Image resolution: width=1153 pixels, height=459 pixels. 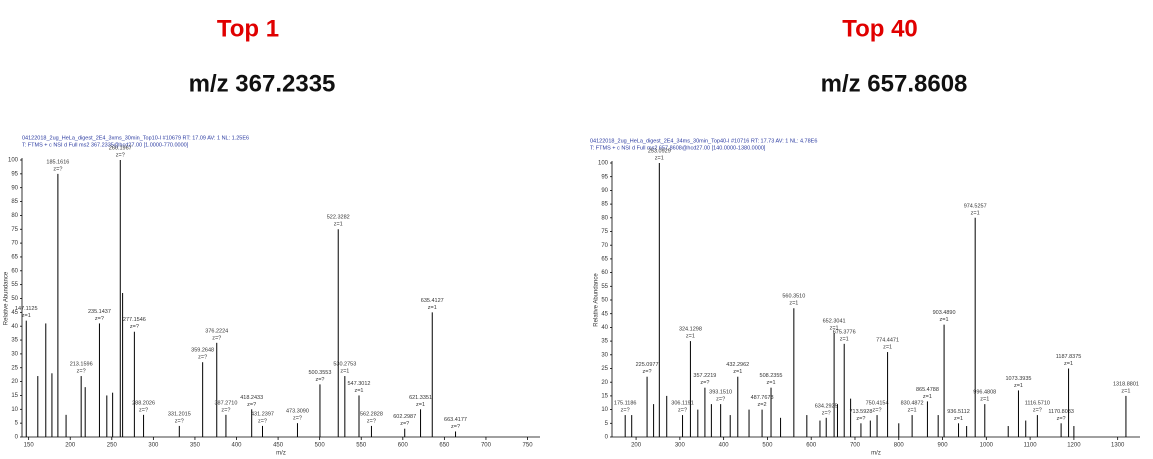 What do you see at coordinates (403, 446) in the screenshot?
I see `x-tick-label: 600` at bounding box center [403, 446].